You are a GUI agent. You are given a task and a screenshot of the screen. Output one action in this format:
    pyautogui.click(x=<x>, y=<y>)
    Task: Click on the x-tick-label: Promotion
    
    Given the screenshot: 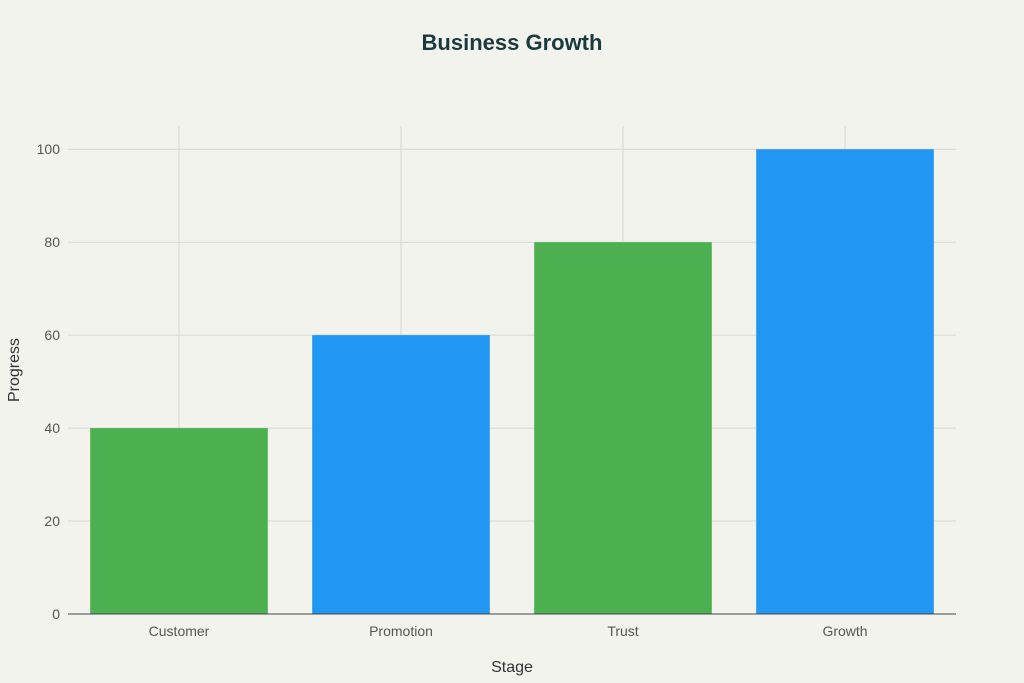 What is the action you would take?
    pyautogui.click(x=401, y=631)
    